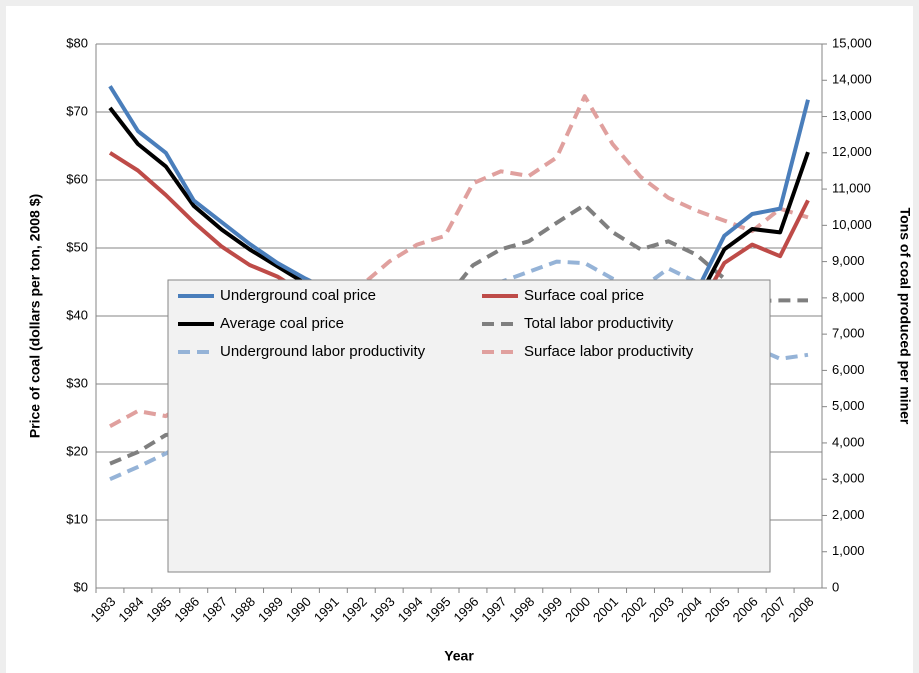 Image resolution: width=919 pixels, height=673 pixels. I want to click on y-tick-label: $40, so click(77, 314).